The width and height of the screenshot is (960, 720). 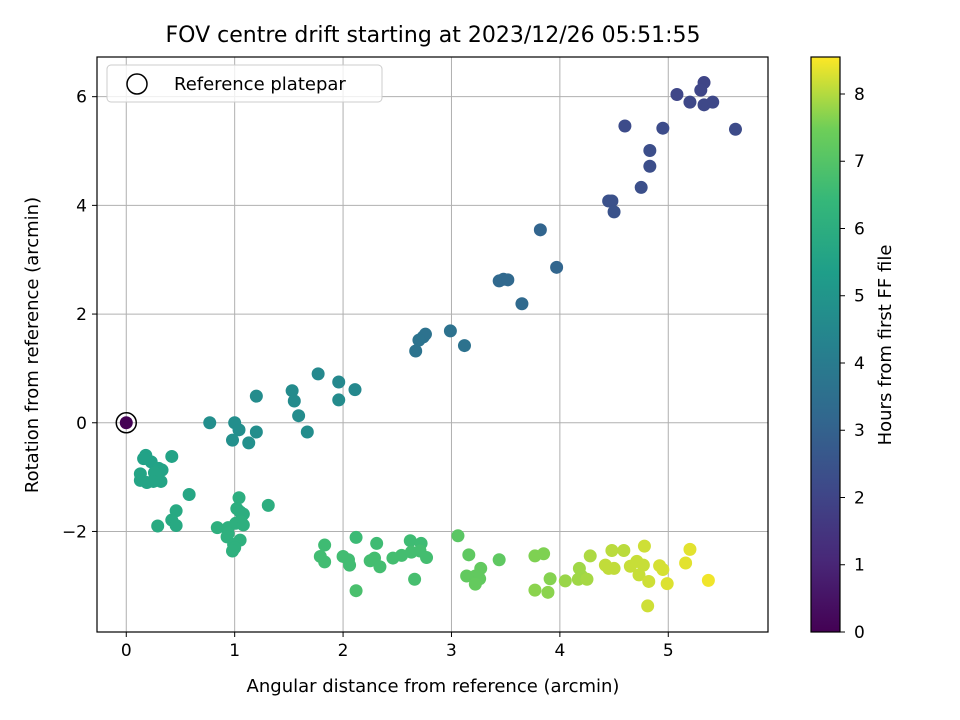 What do you see at coordinates (859, 566) in the screenshot?
I see `colorbar-tick-label: 1` at bounding box center [859, 566].